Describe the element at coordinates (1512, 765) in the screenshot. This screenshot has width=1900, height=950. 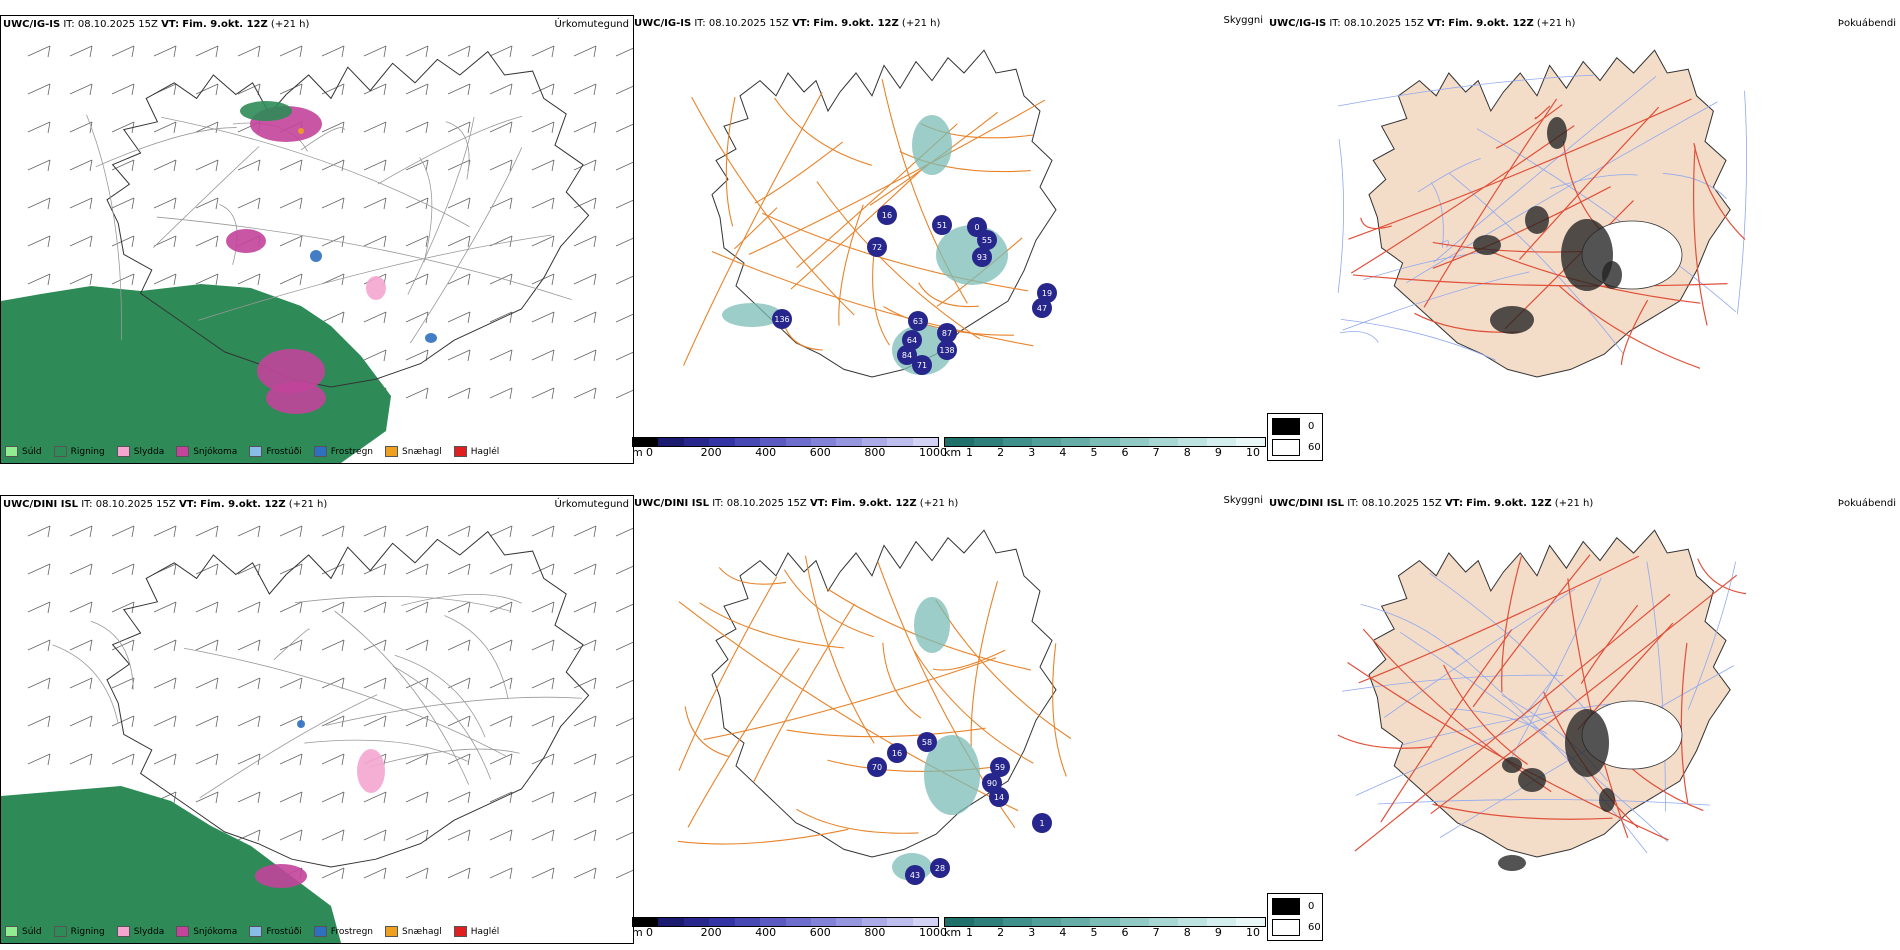
I see `fog-area` at that location.